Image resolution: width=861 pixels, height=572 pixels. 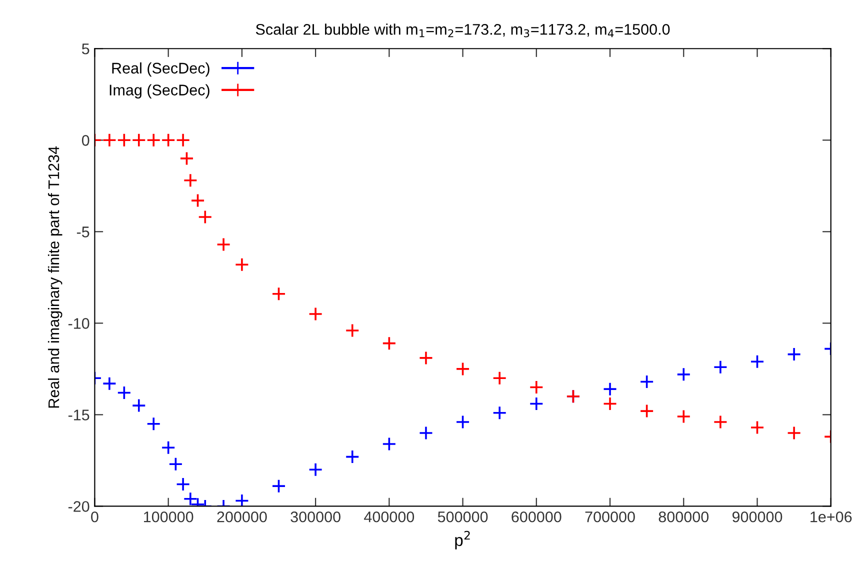 What do you see at coordinates (83, 232) in the screenshot?
I see `y-tick-label: -5` at bounding box center [83, 232].